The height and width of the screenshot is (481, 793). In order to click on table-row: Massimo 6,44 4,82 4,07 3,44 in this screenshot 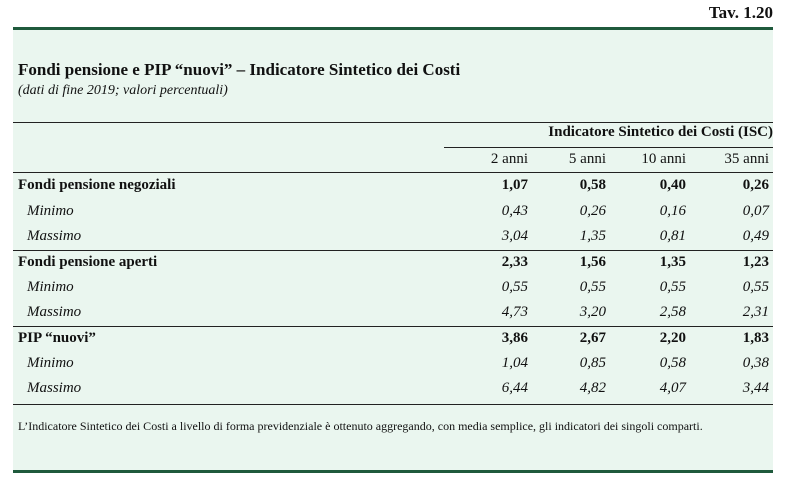, I will do `click(393, 392)`.